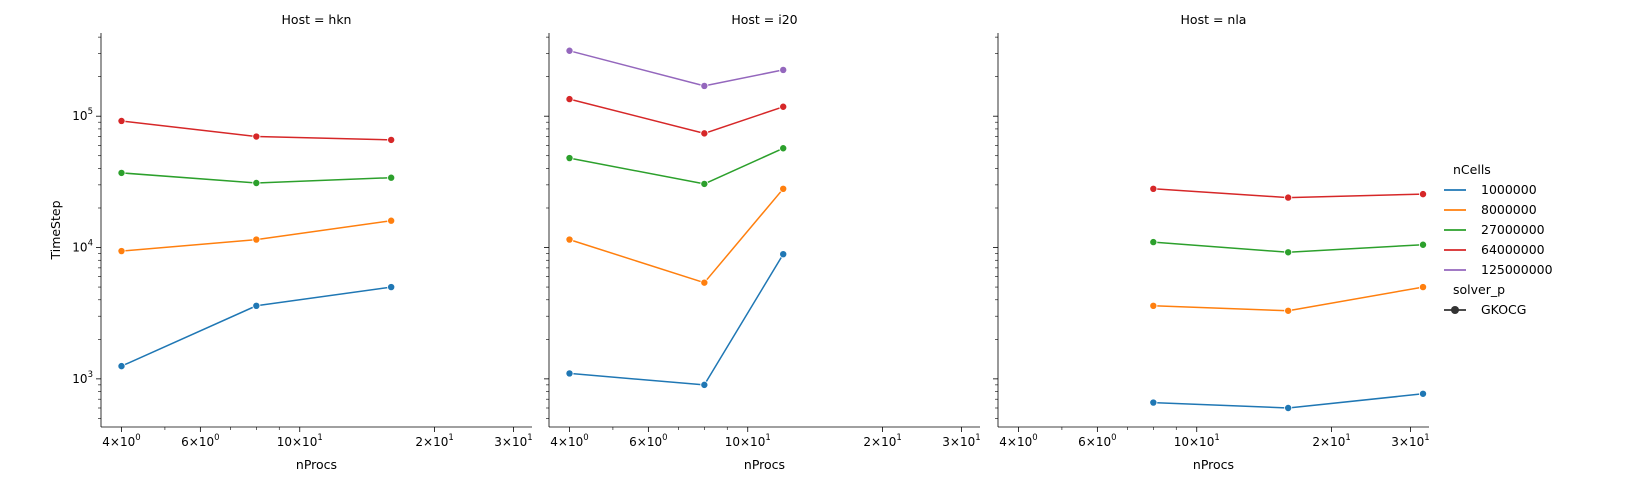 This screenshot has width=1628, height=500. Describe the element at coordinates (1479, 289) in the screenshot. I see `legend-title: solver_p` at that location.